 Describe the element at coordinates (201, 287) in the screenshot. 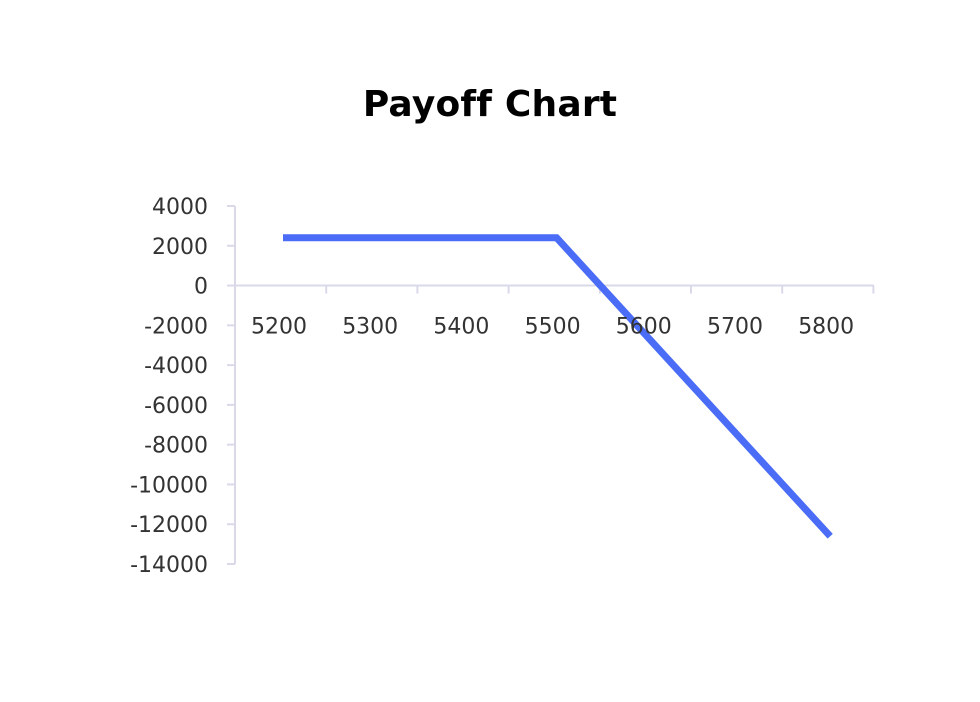

I see `y-tick-label: 0` at that location.